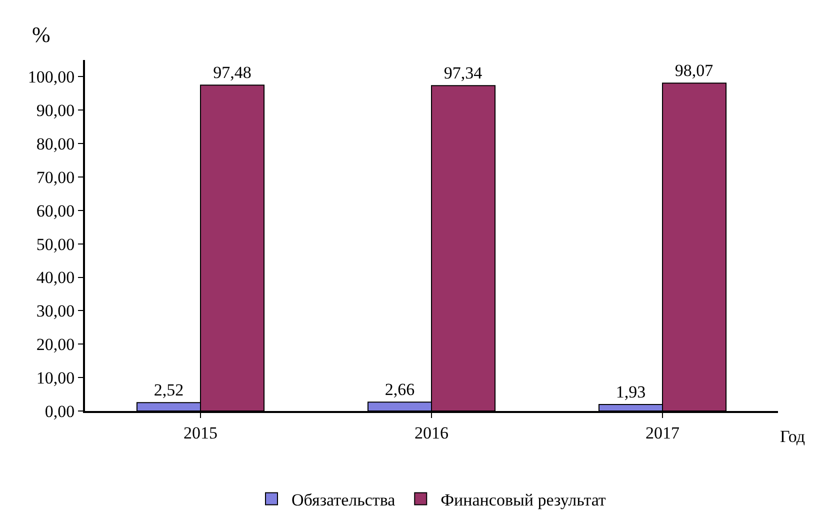  Describe the element at coordinates (523, 500) in the screenshot. I see `legend-label: Финансовый результат` at that location.